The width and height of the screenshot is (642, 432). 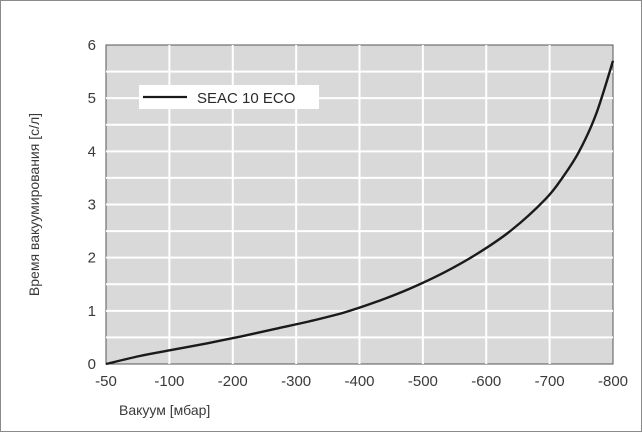 I want to click on legend: SEAC 10 ECO, so click(x=229, y=97).